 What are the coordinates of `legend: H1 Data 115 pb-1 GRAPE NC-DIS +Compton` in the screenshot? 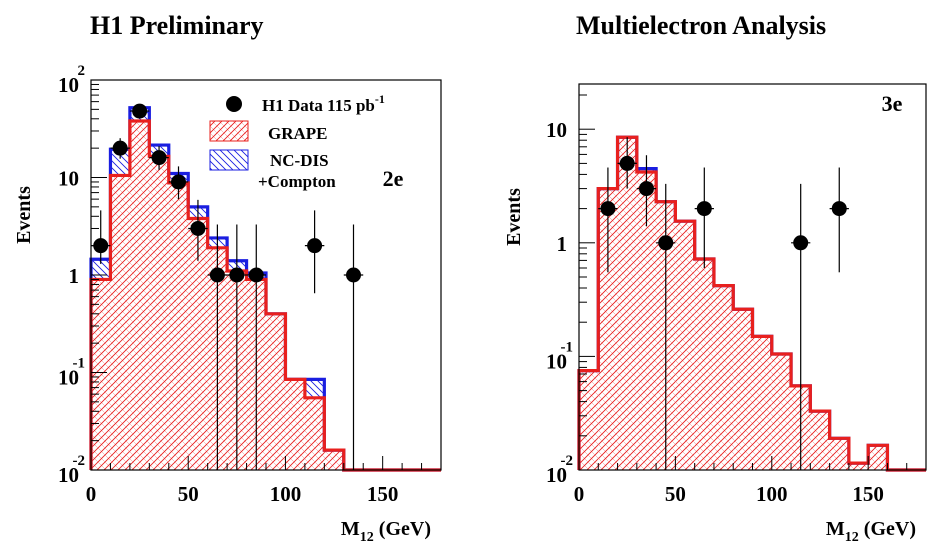 It's located at (297, 141).